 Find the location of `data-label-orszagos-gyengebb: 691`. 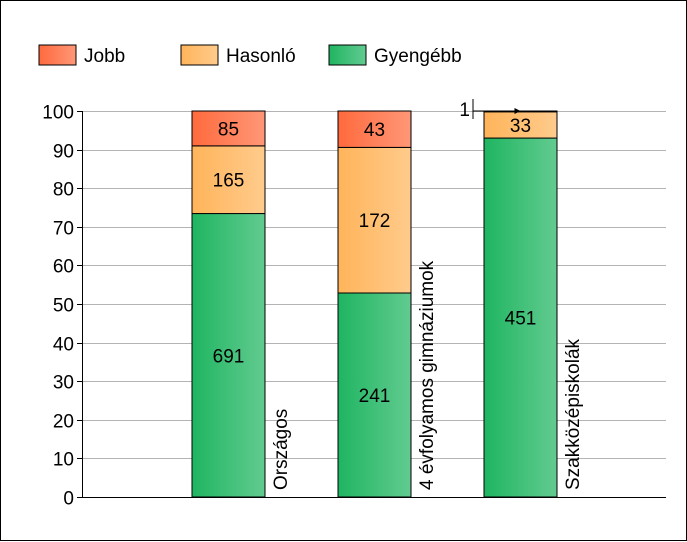

data-label-orszagos-gyengebb: 691 is located at coordinates (229, 356).